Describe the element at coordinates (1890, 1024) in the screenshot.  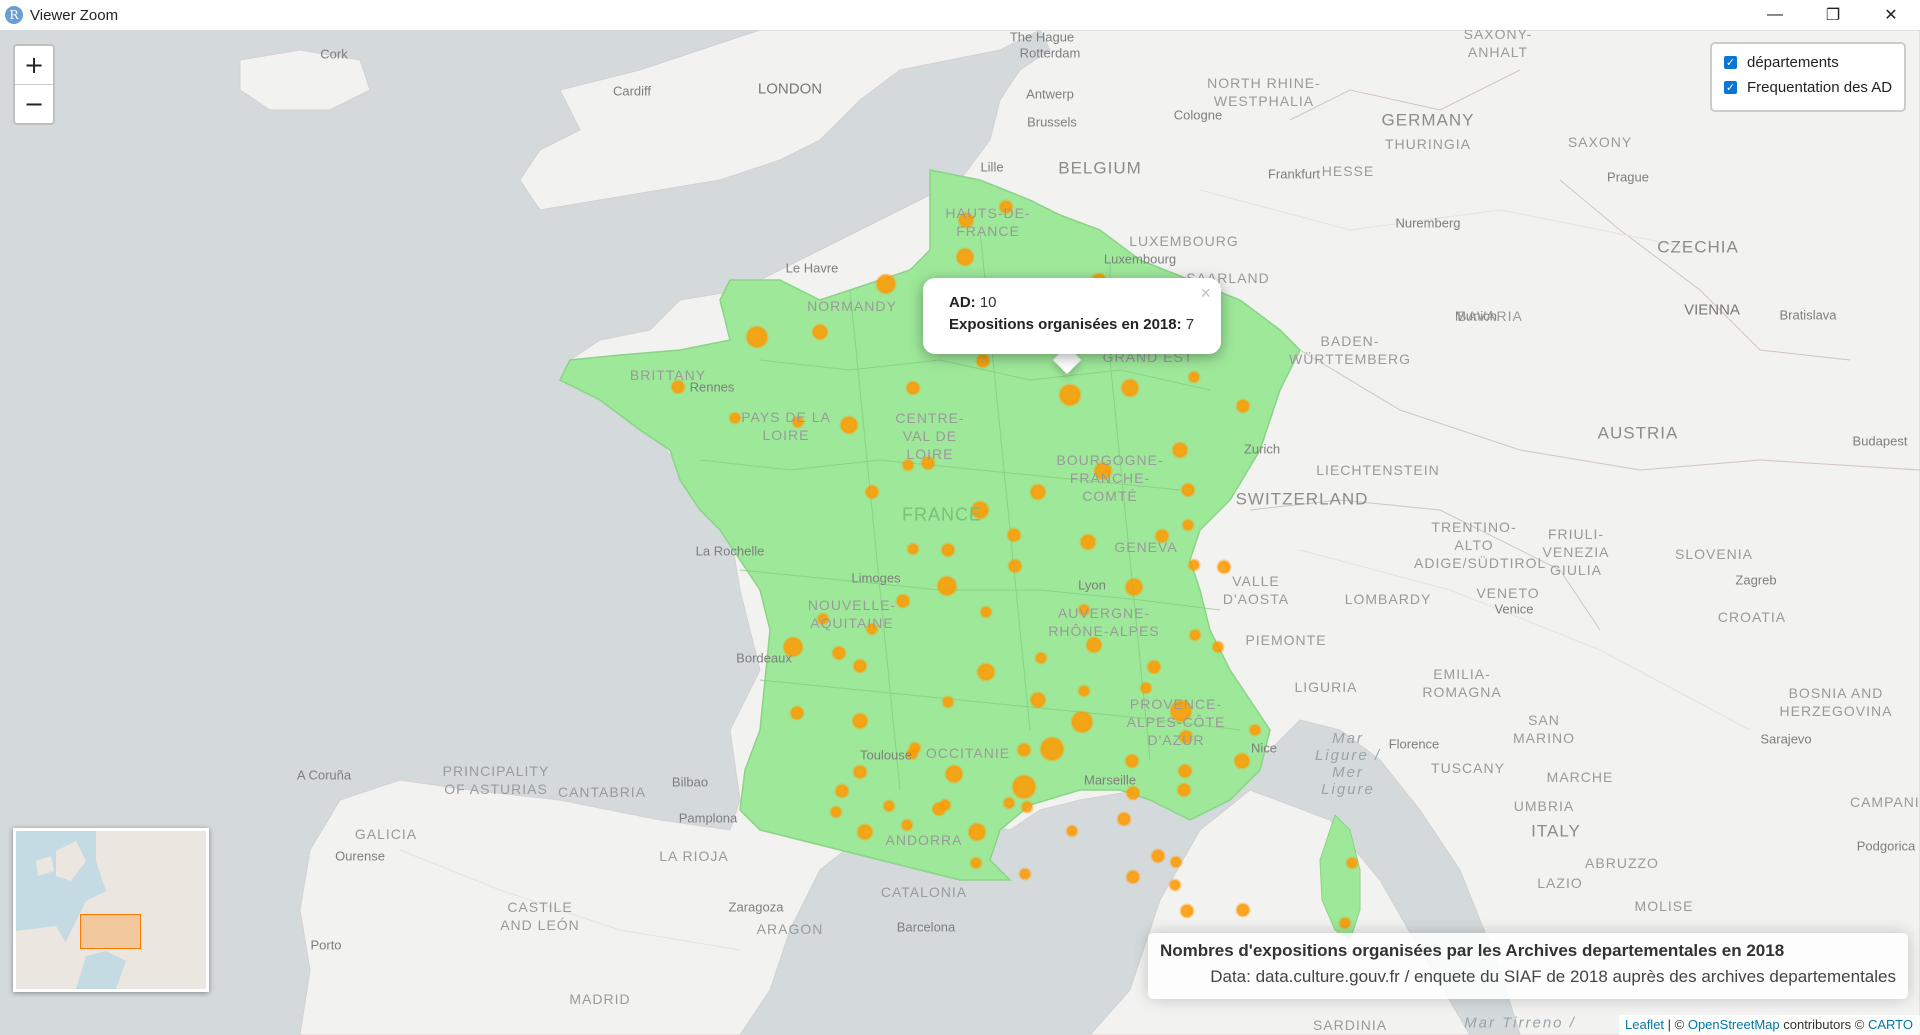
I see `carto-link: CARTO` at that location.